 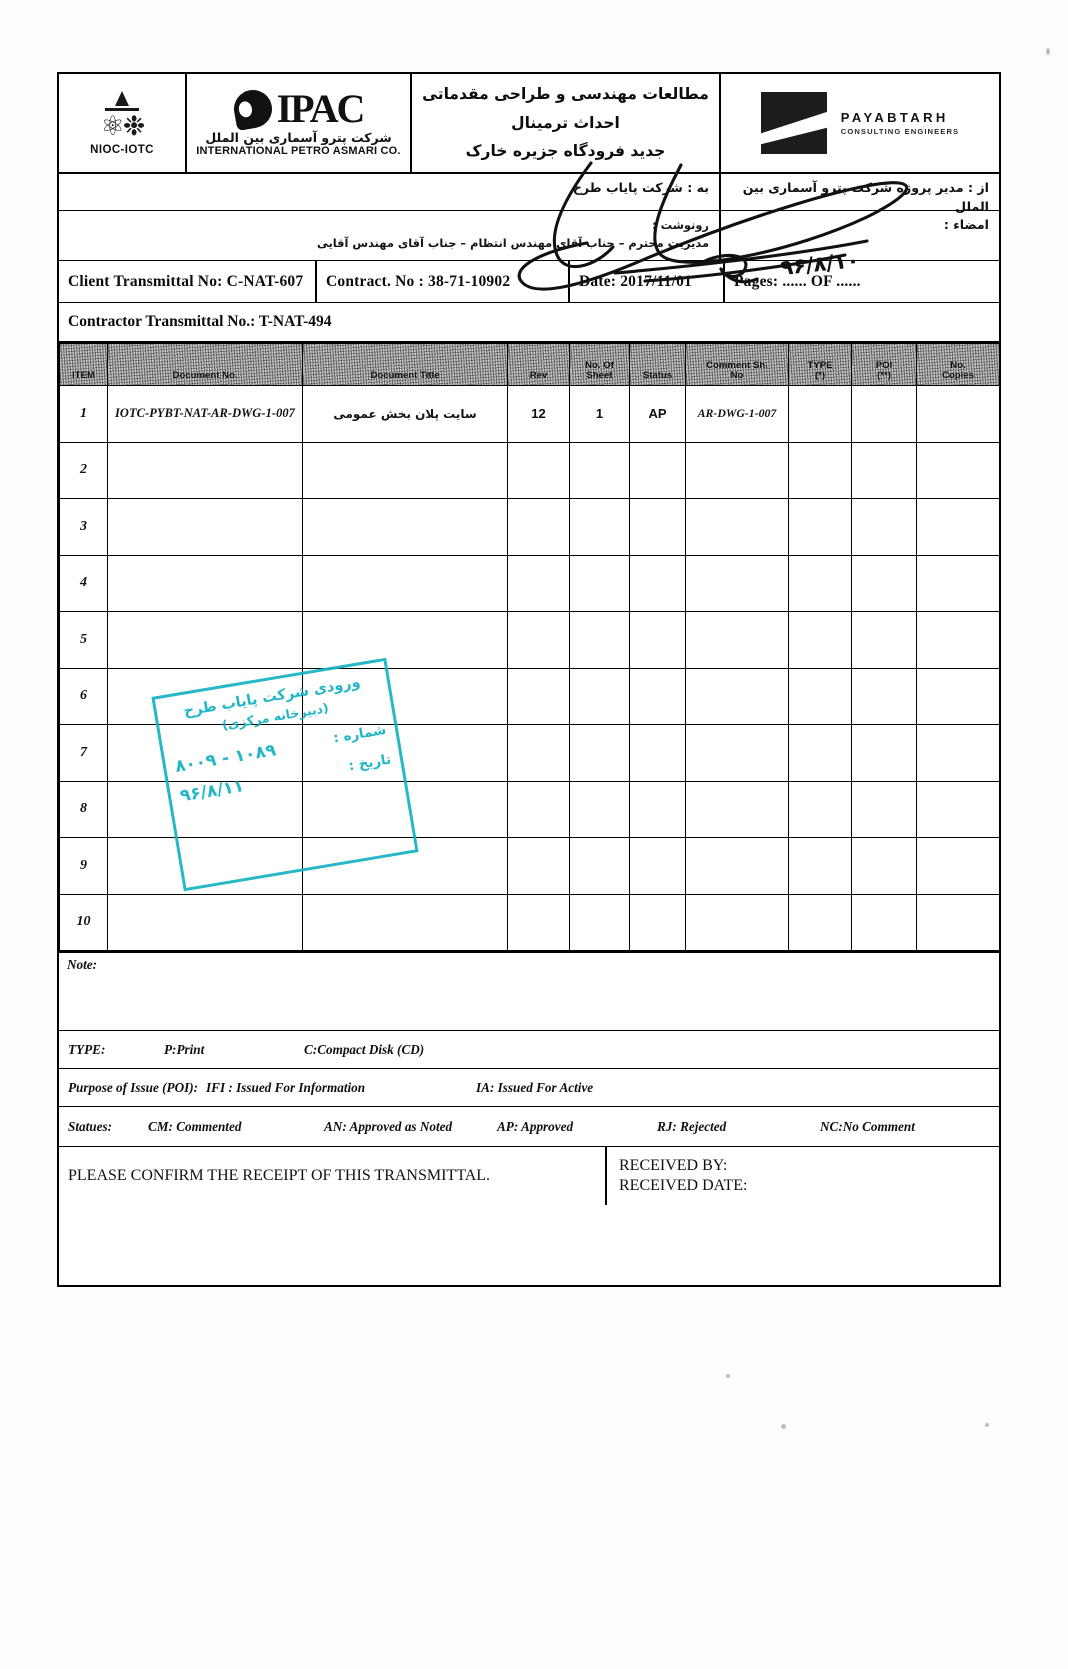 What do you see at coordinates (83, 640) in the screenshot?
I see `cell-item: 5` at bounding box center [83, 640].